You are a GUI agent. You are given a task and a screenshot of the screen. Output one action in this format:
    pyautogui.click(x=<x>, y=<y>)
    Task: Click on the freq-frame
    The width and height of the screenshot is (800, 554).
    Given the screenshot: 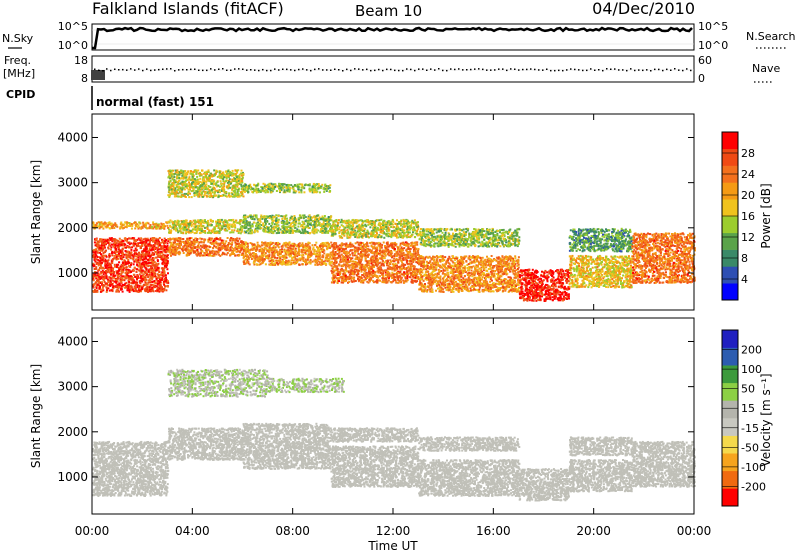 What is the action you would take?
    pyautogui.click(x=393, y=69)
    